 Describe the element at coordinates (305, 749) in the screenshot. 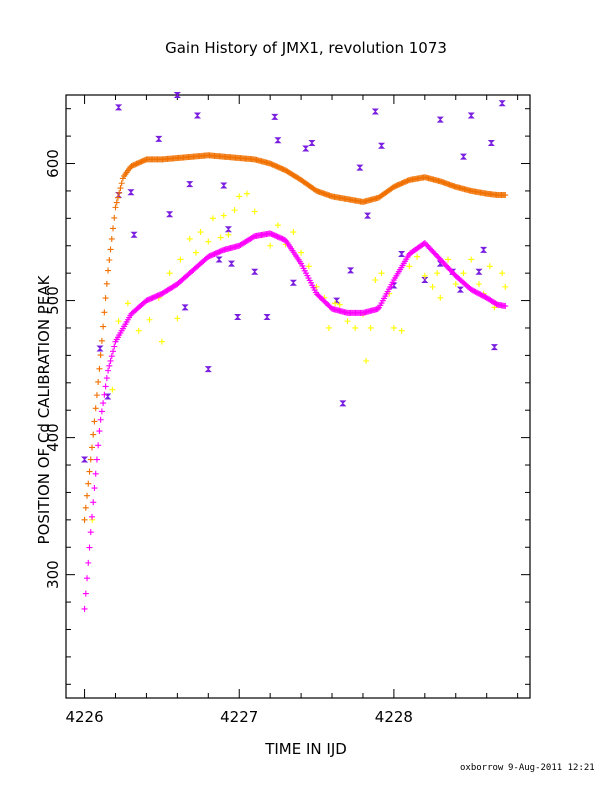

I see `x-axis-label: TIME IN IJD` at that location.